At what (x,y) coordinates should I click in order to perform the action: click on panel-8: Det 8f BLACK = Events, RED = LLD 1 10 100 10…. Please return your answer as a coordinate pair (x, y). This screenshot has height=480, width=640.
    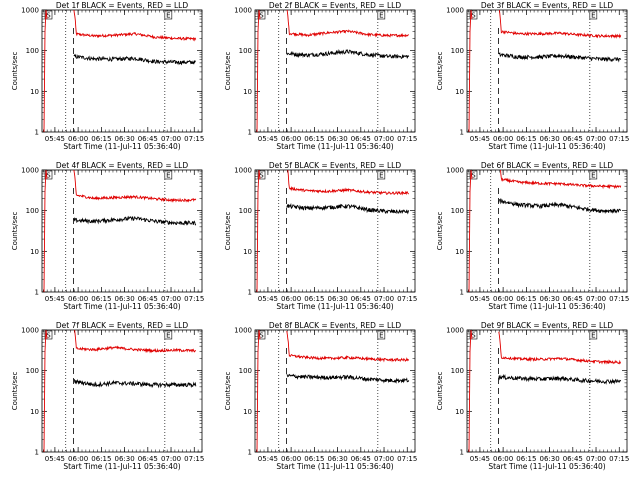
    Looking at the image, I should click on (320, 396).